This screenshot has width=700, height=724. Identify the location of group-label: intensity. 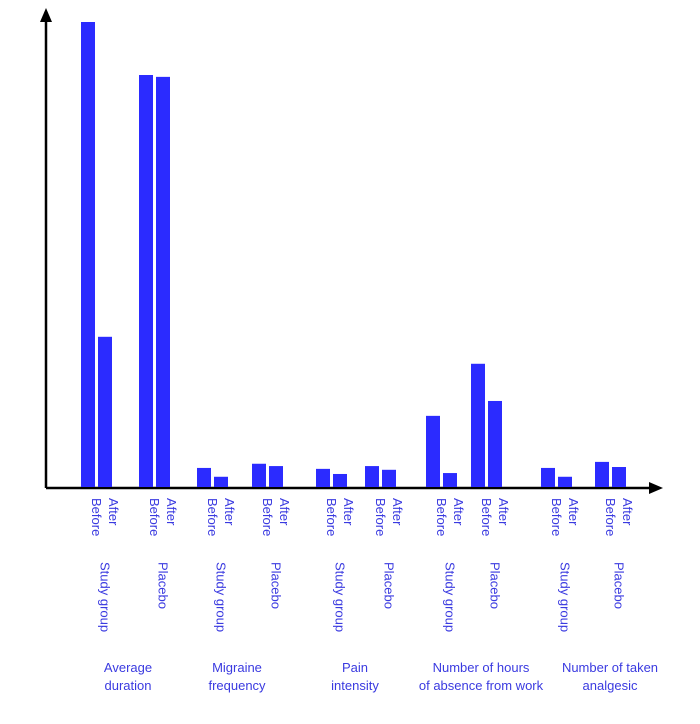
(355, 685).